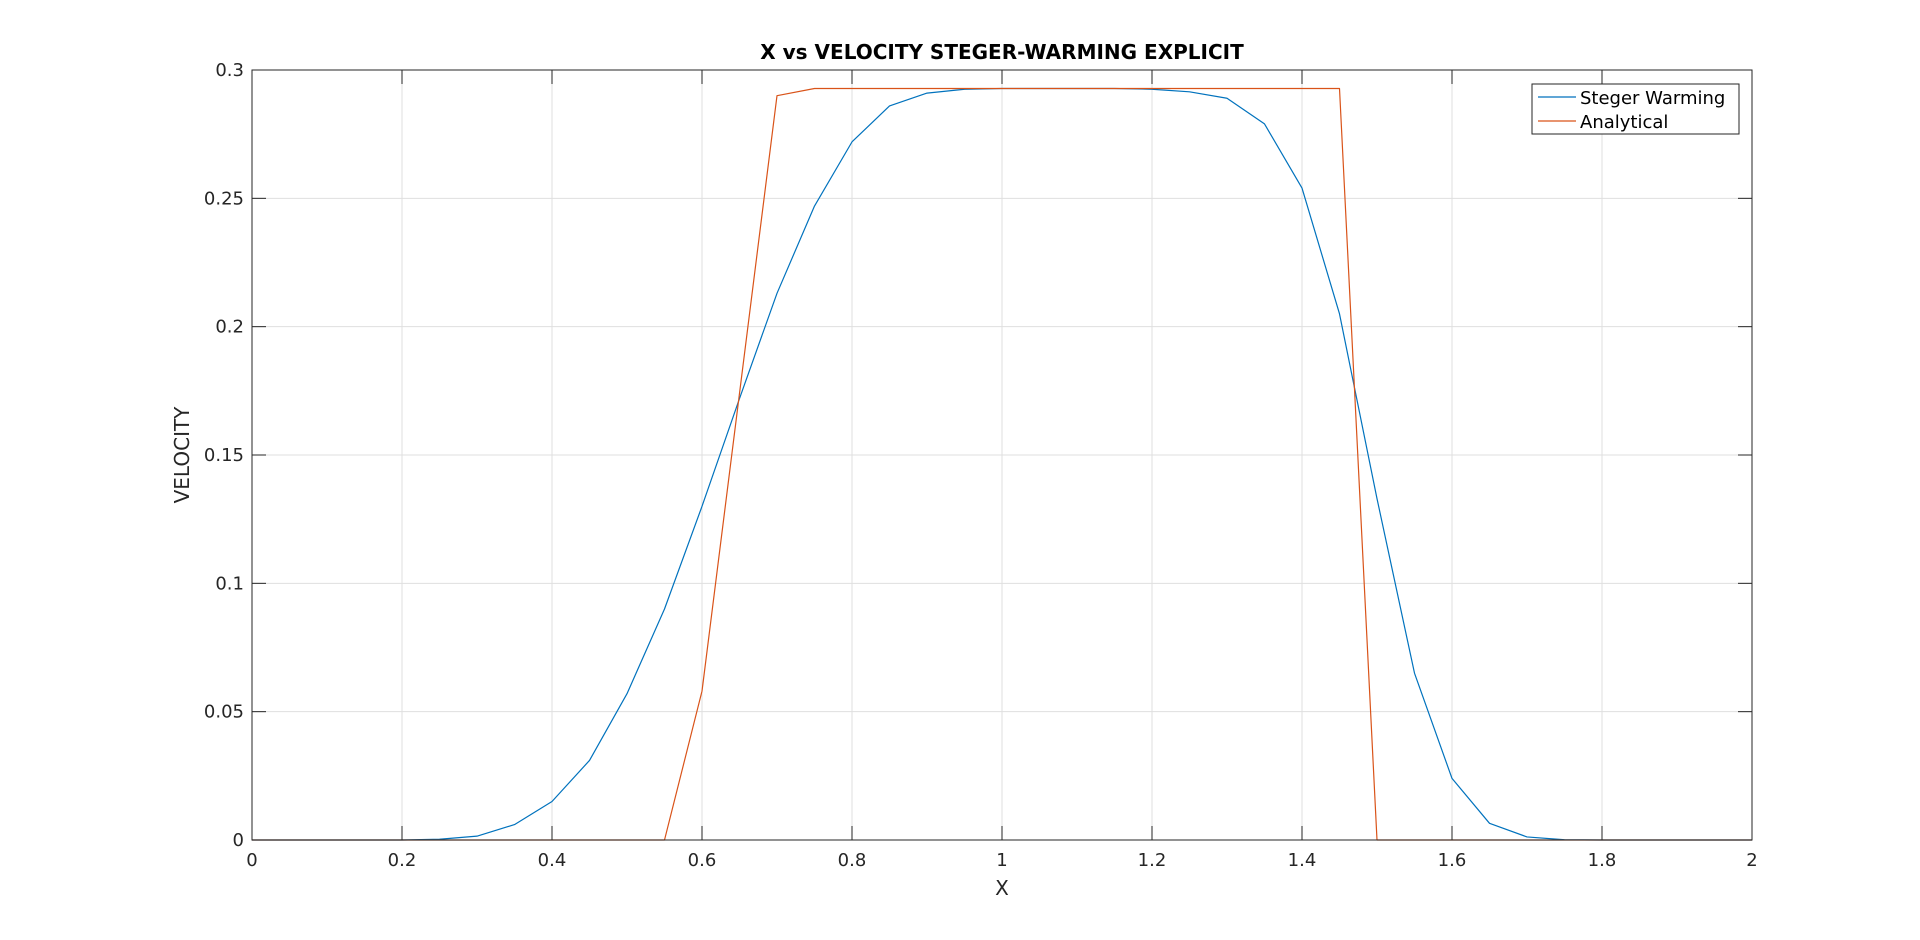  What do you see at coordinates (1602, 860) in the screenshot?
I see `x-tick-label: 1.8` at bounding box center [1602, 860].